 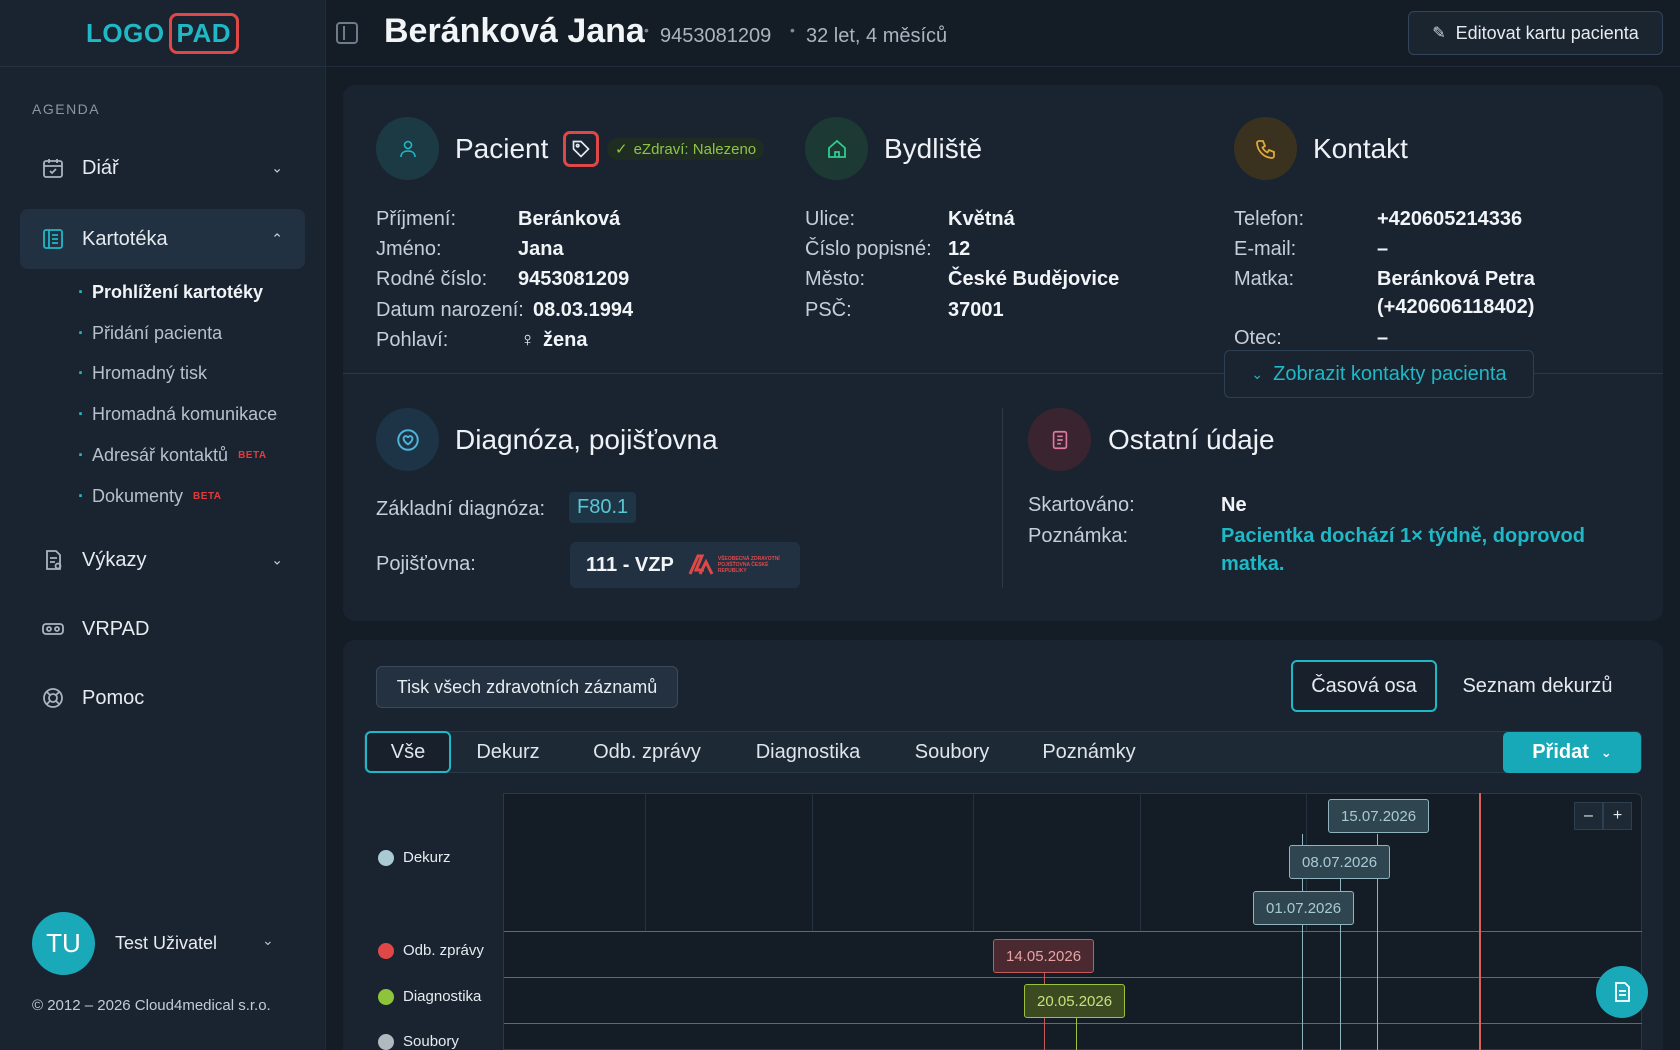 I want to click on sidebar-subitem-hromadny-tisk: Hromadný tisk, so click(x=142, y=373).